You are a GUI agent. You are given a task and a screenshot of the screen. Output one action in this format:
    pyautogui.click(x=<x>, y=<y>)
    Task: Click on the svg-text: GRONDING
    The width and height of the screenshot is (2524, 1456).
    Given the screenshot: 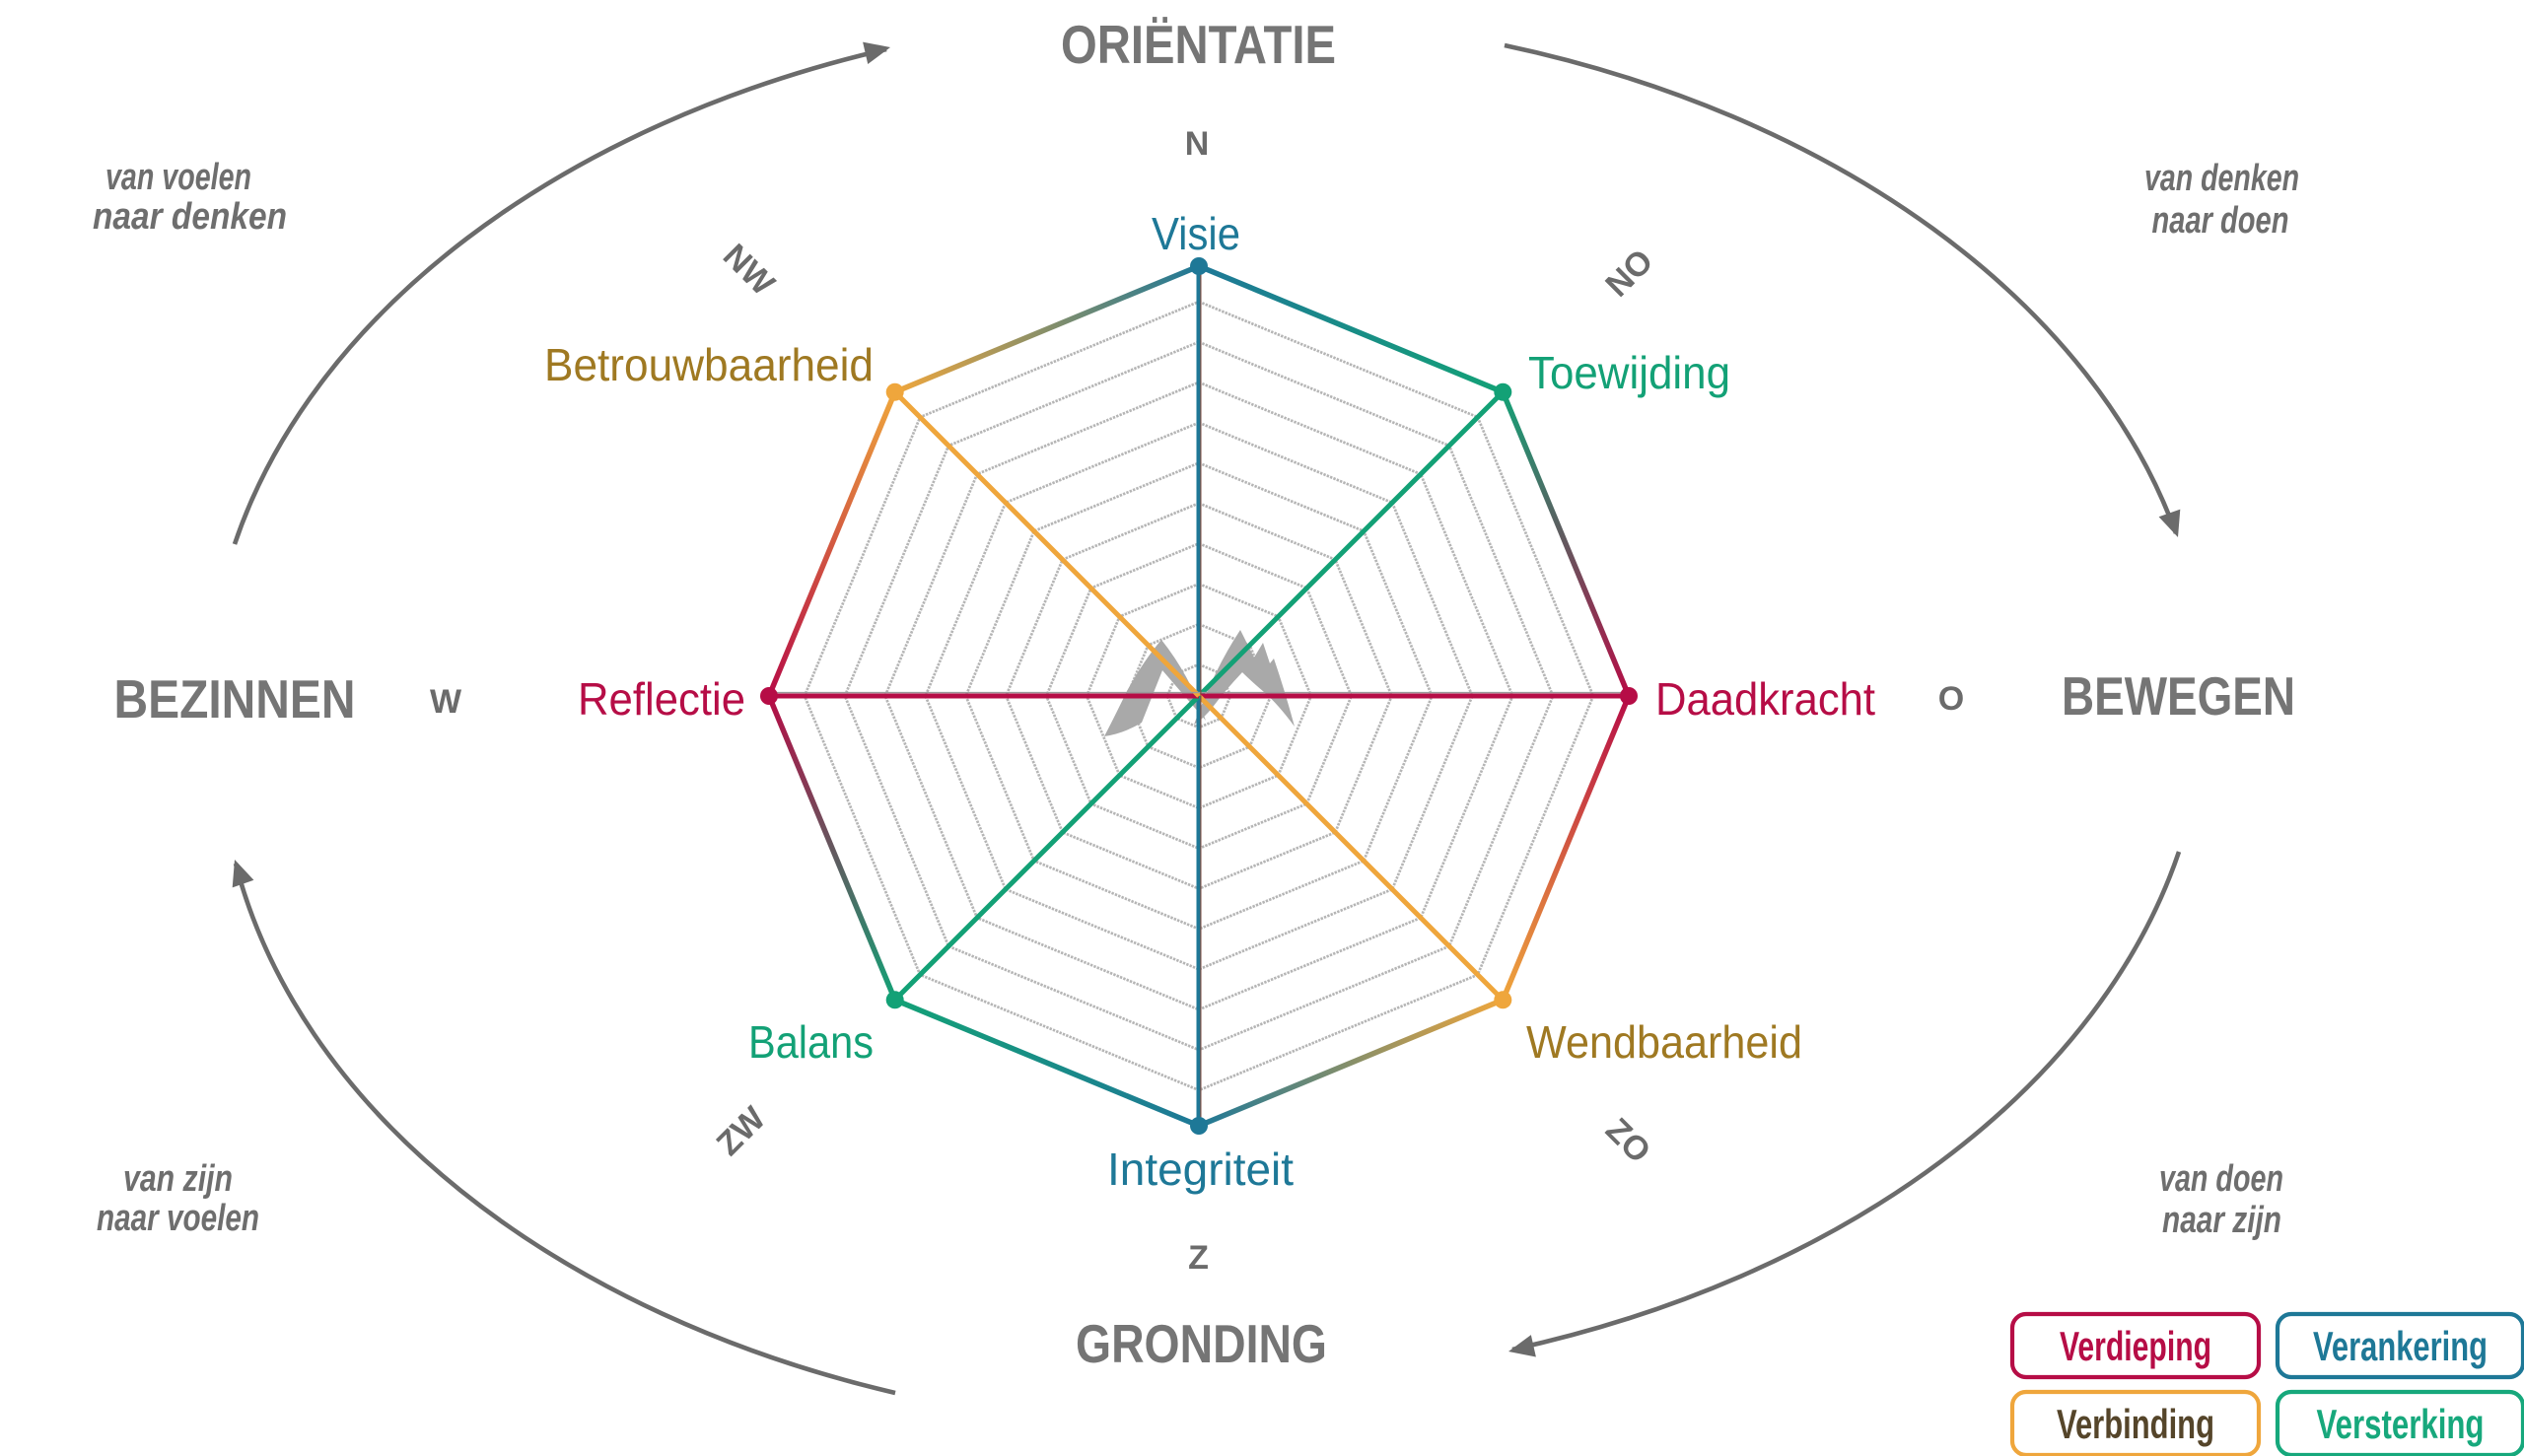 What is the action you would take?
    pyautogui.click(x=1202, y=1343)
    